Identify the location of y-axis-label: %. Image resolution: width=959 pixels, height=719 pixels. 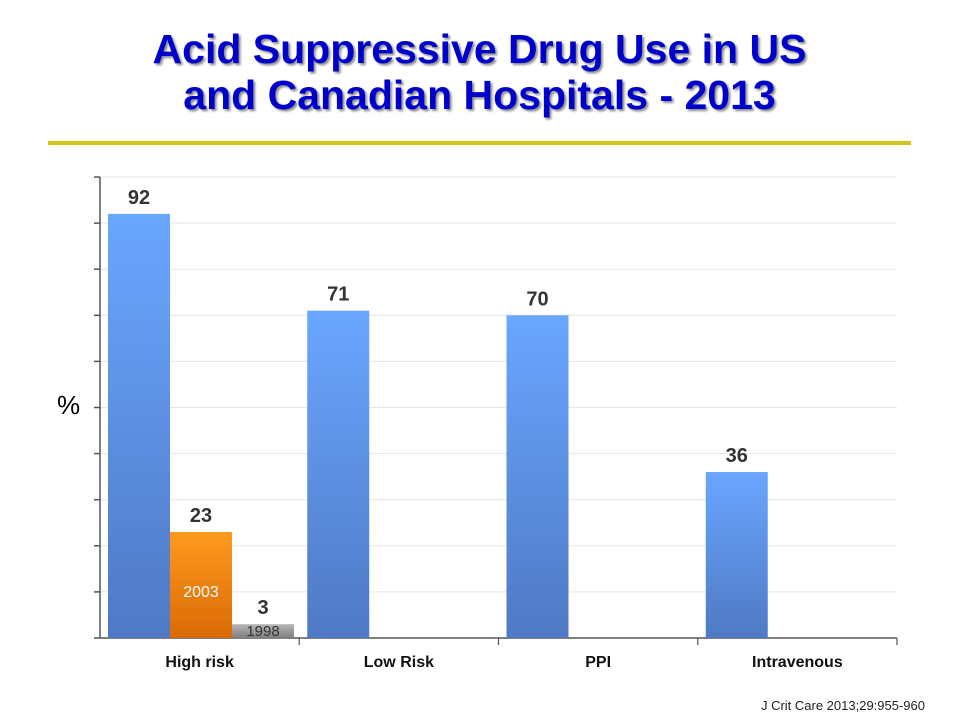
(69, 405).